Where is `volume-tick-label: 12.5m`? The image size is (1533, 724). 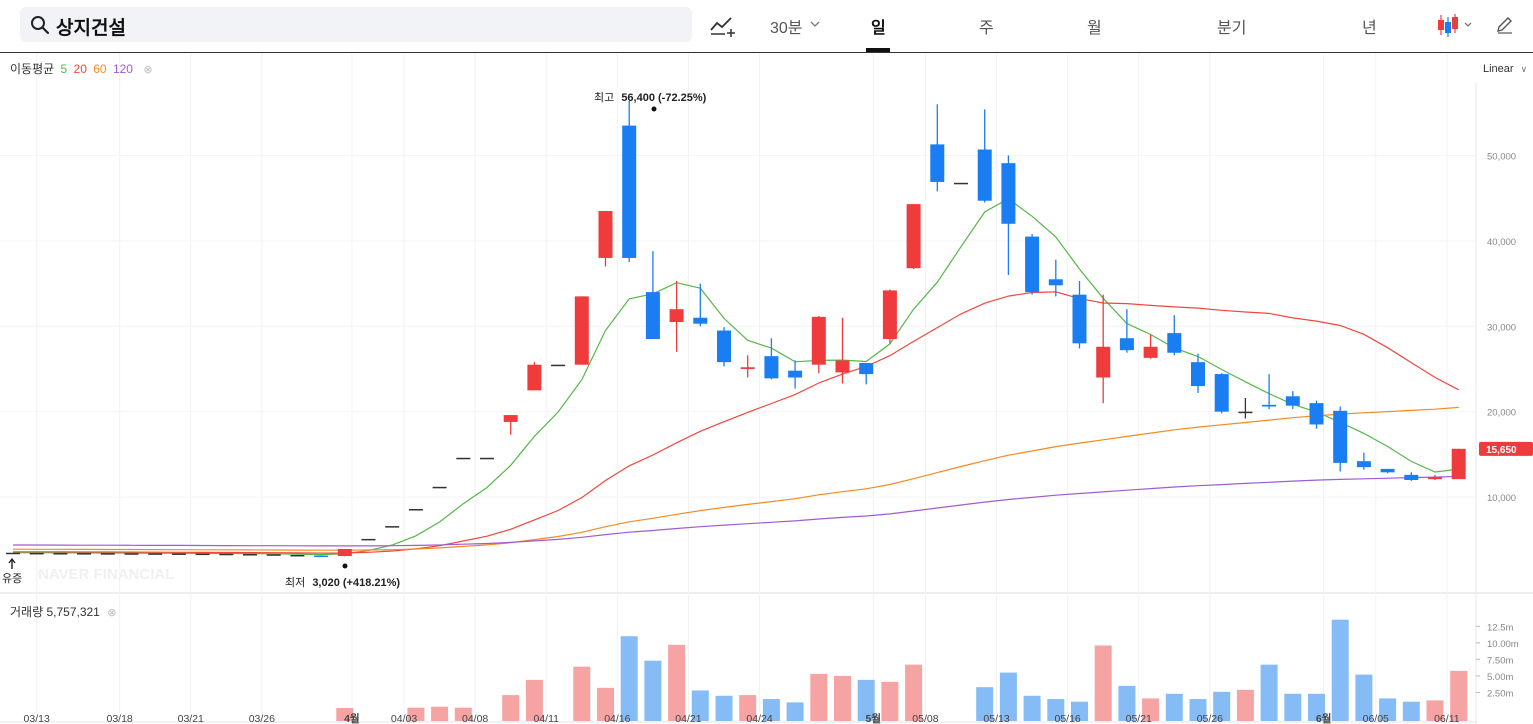
volume-tick-label: 12.5m is located at coordinates (1500, 627).